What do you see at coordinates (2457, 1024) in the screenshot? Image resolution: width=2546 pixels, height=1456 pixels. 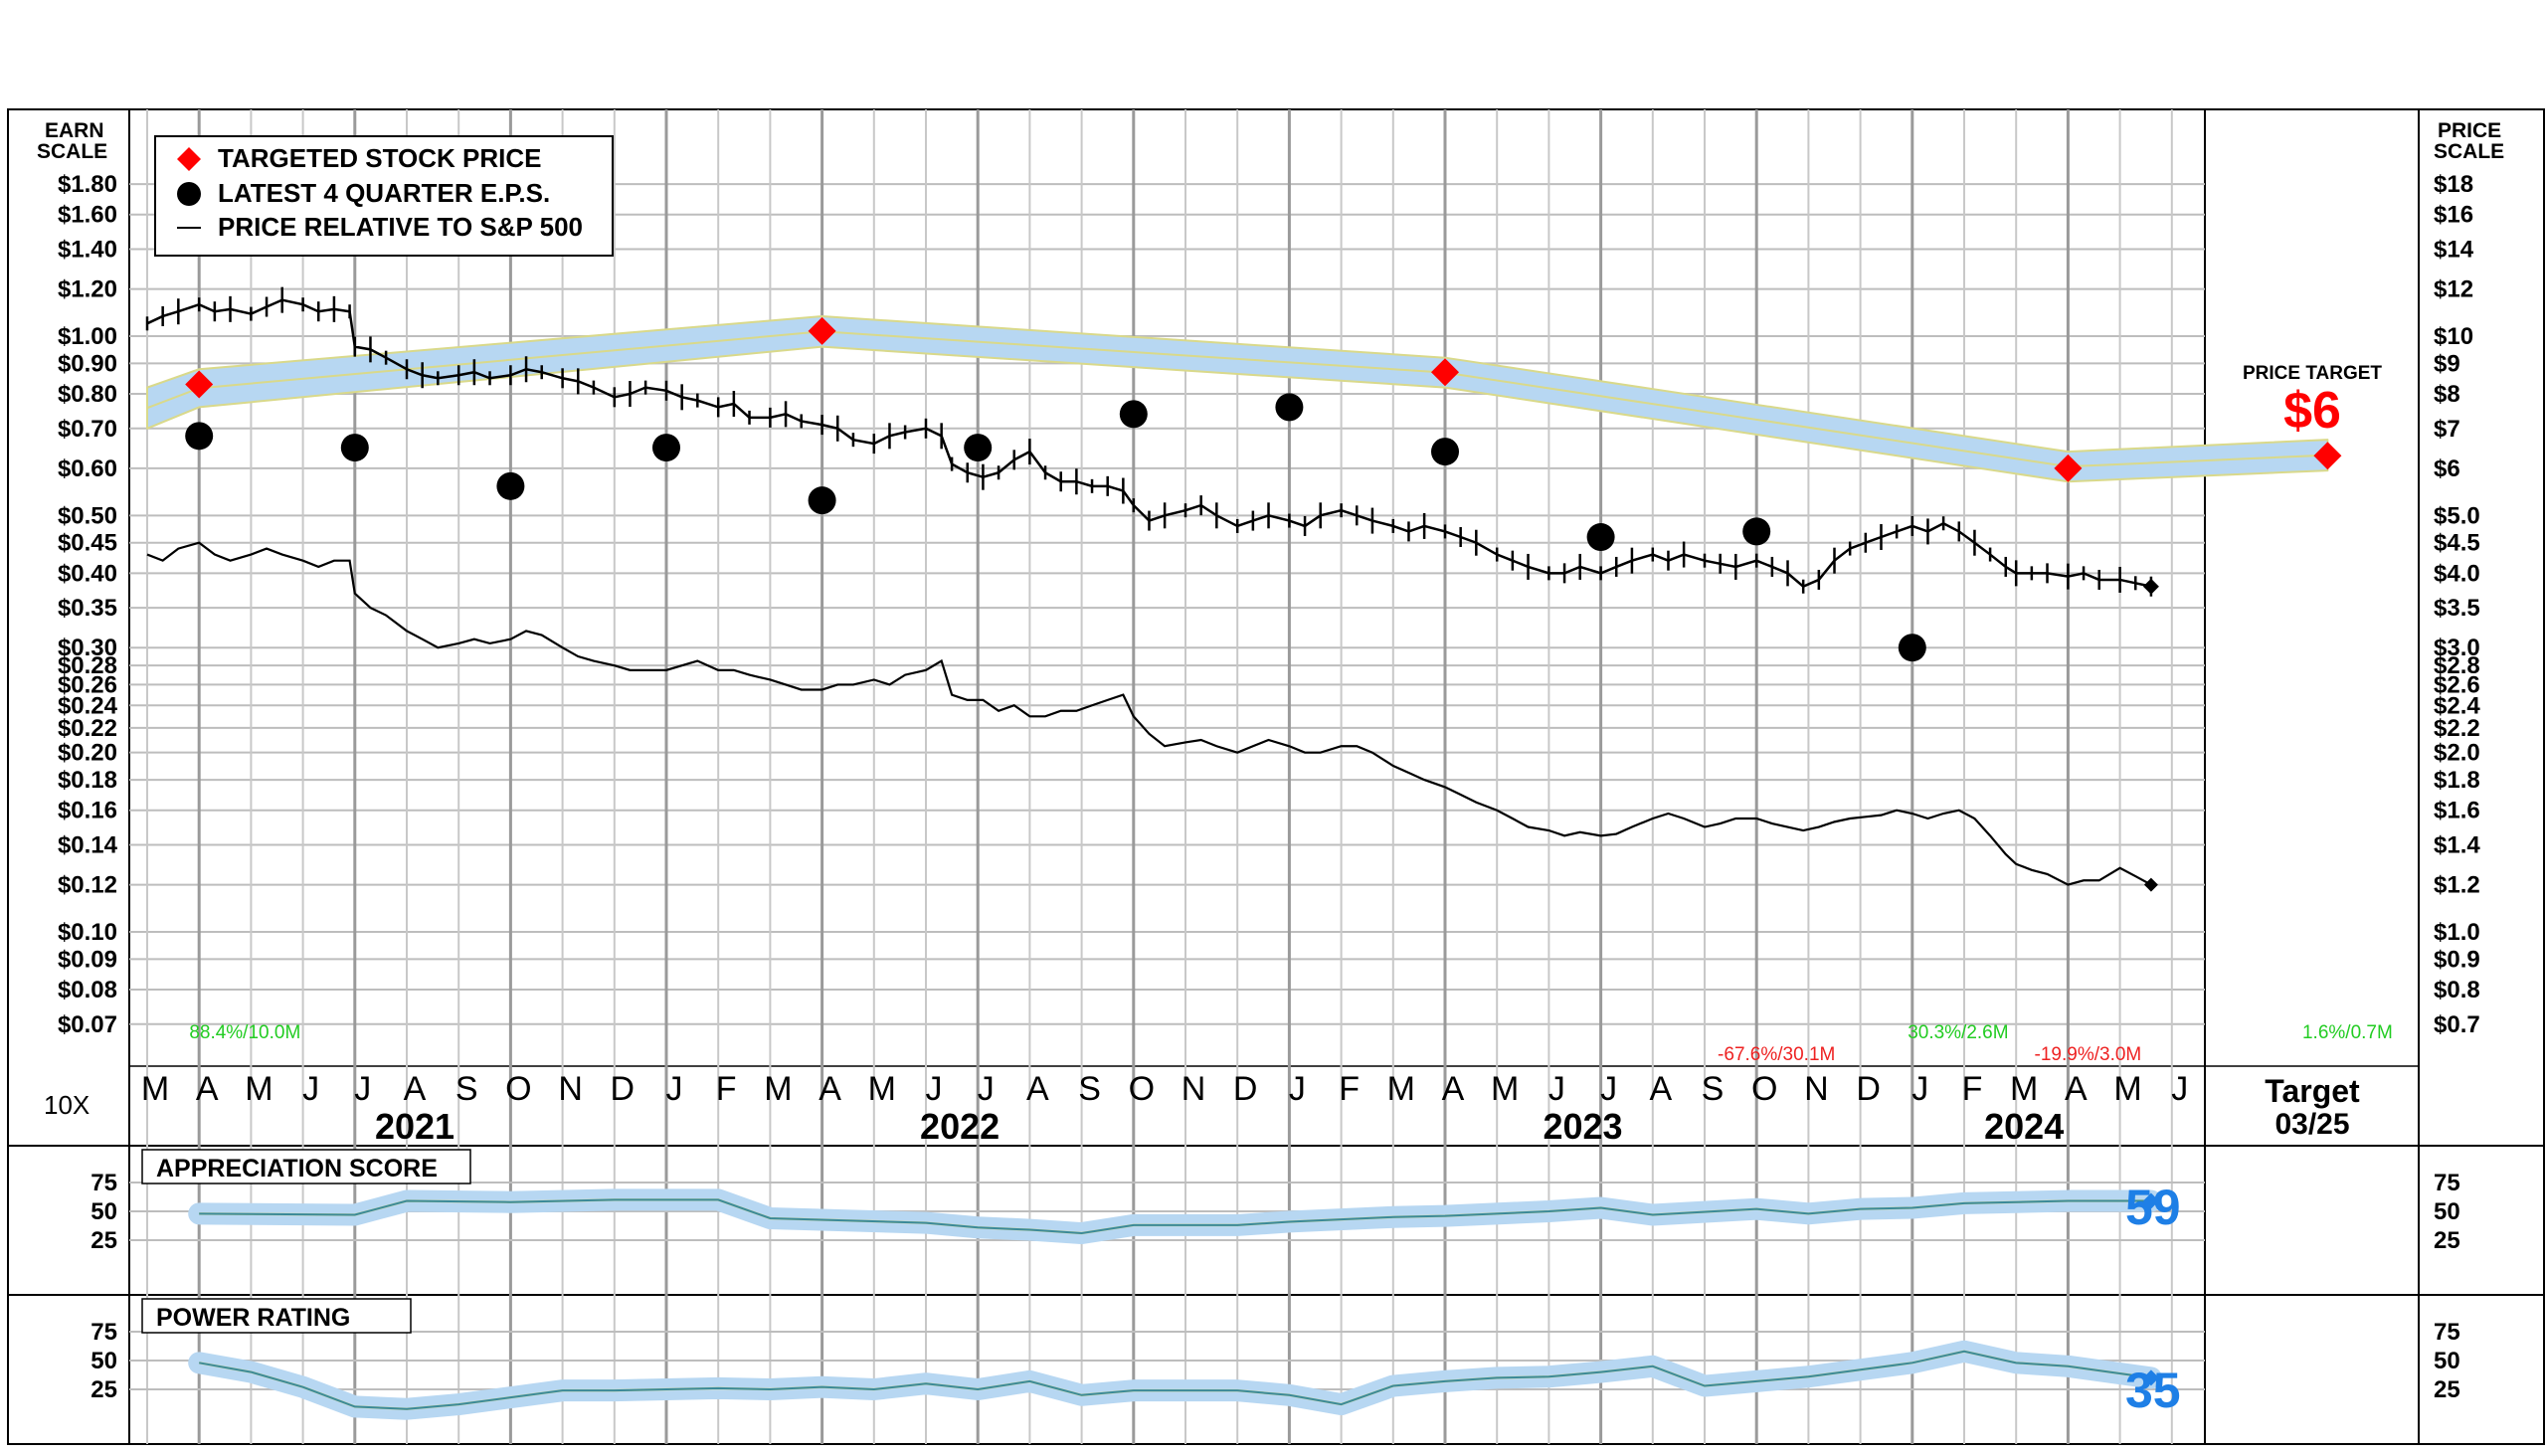 I see `price-tick: $0.7` at bounding box center [2457, 1024].